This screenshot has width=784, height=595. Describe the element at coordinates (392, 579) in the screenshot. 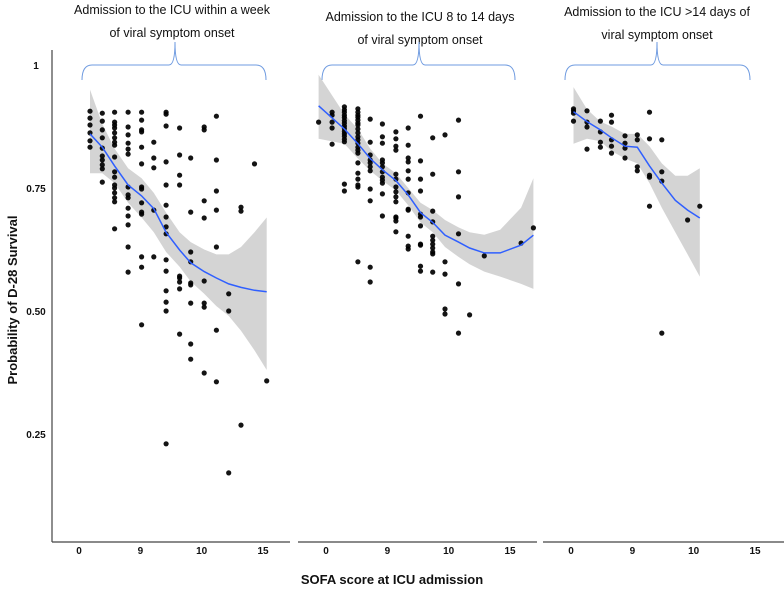

I see `x-axis-label: SOFA score at ICU admission` at that location.